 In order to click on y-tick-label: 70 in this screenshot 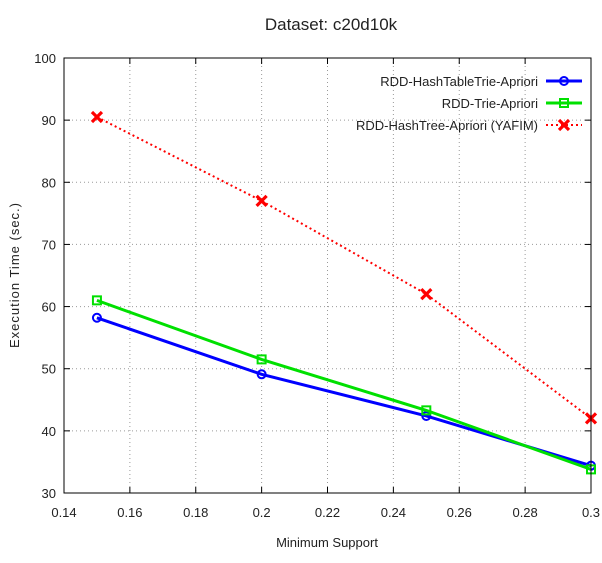, I will do `click(49, 244)`.